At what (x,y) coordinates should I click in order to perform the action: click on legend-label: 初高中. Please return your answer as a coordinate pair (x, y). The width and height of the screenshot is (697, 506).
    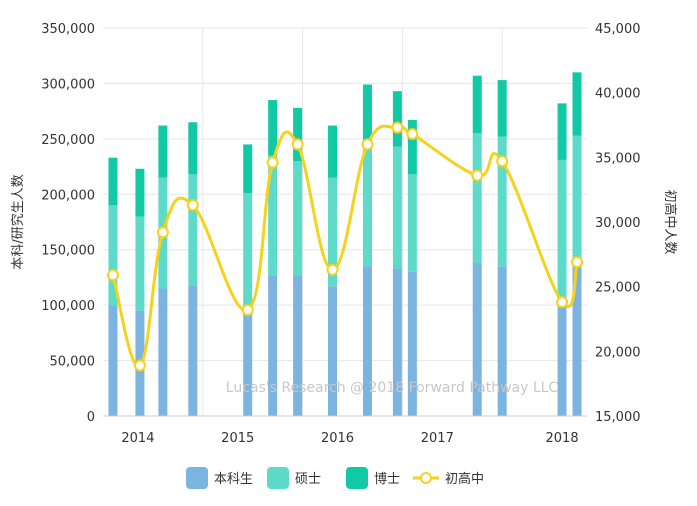
    Looking at the image, I should click on (464, 479).